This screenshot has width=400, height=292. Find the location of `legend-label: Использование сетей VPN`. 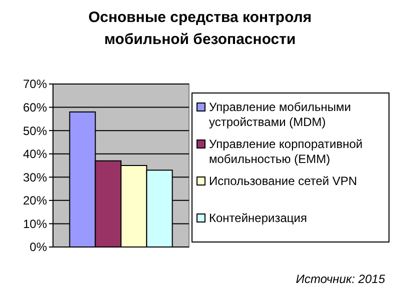

legend-label: Использование сетей VPN is located at coordinates (283, 181).